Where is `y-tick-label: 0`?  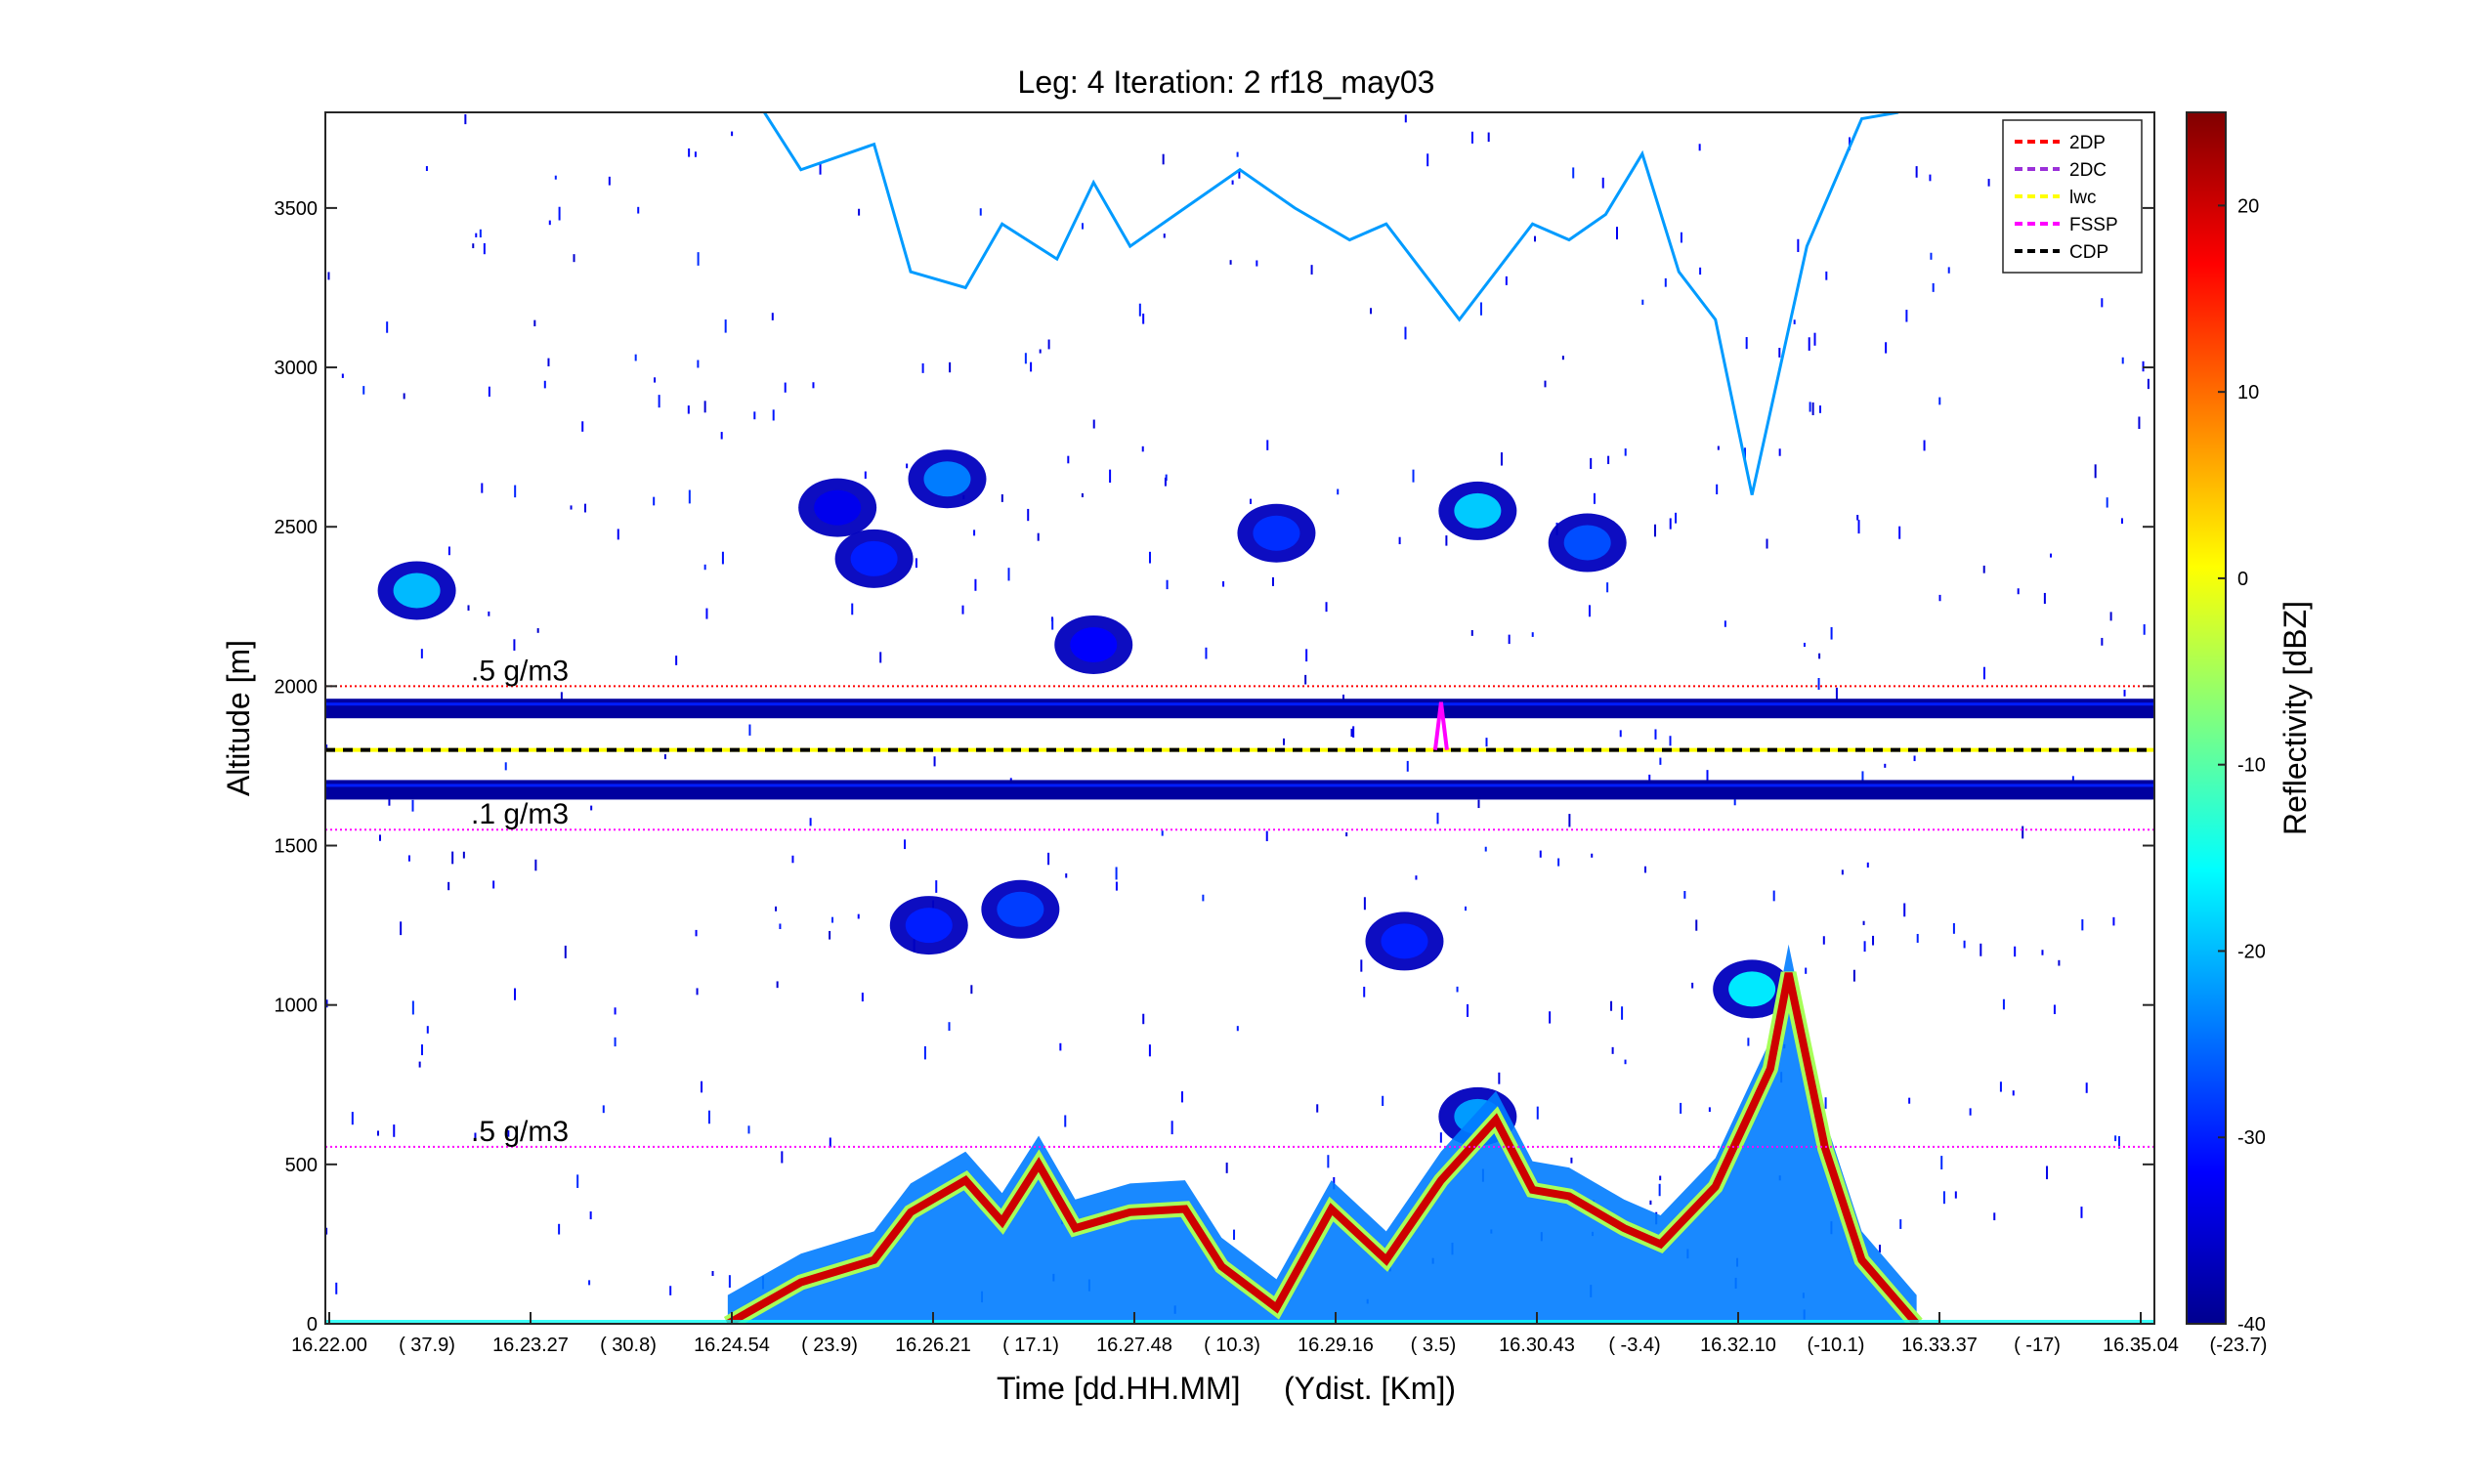
y-tick-label: 0 is located at coordinates (312, 1325).